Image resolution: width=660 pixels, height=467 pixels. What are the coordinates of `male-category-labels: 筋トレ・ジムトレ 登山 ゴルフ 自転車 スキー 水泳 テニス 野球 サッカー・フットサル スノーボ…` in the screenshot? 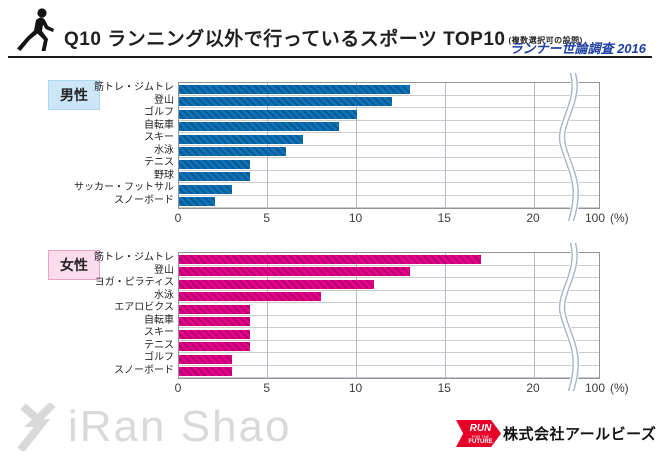 It's located at (101, 144).